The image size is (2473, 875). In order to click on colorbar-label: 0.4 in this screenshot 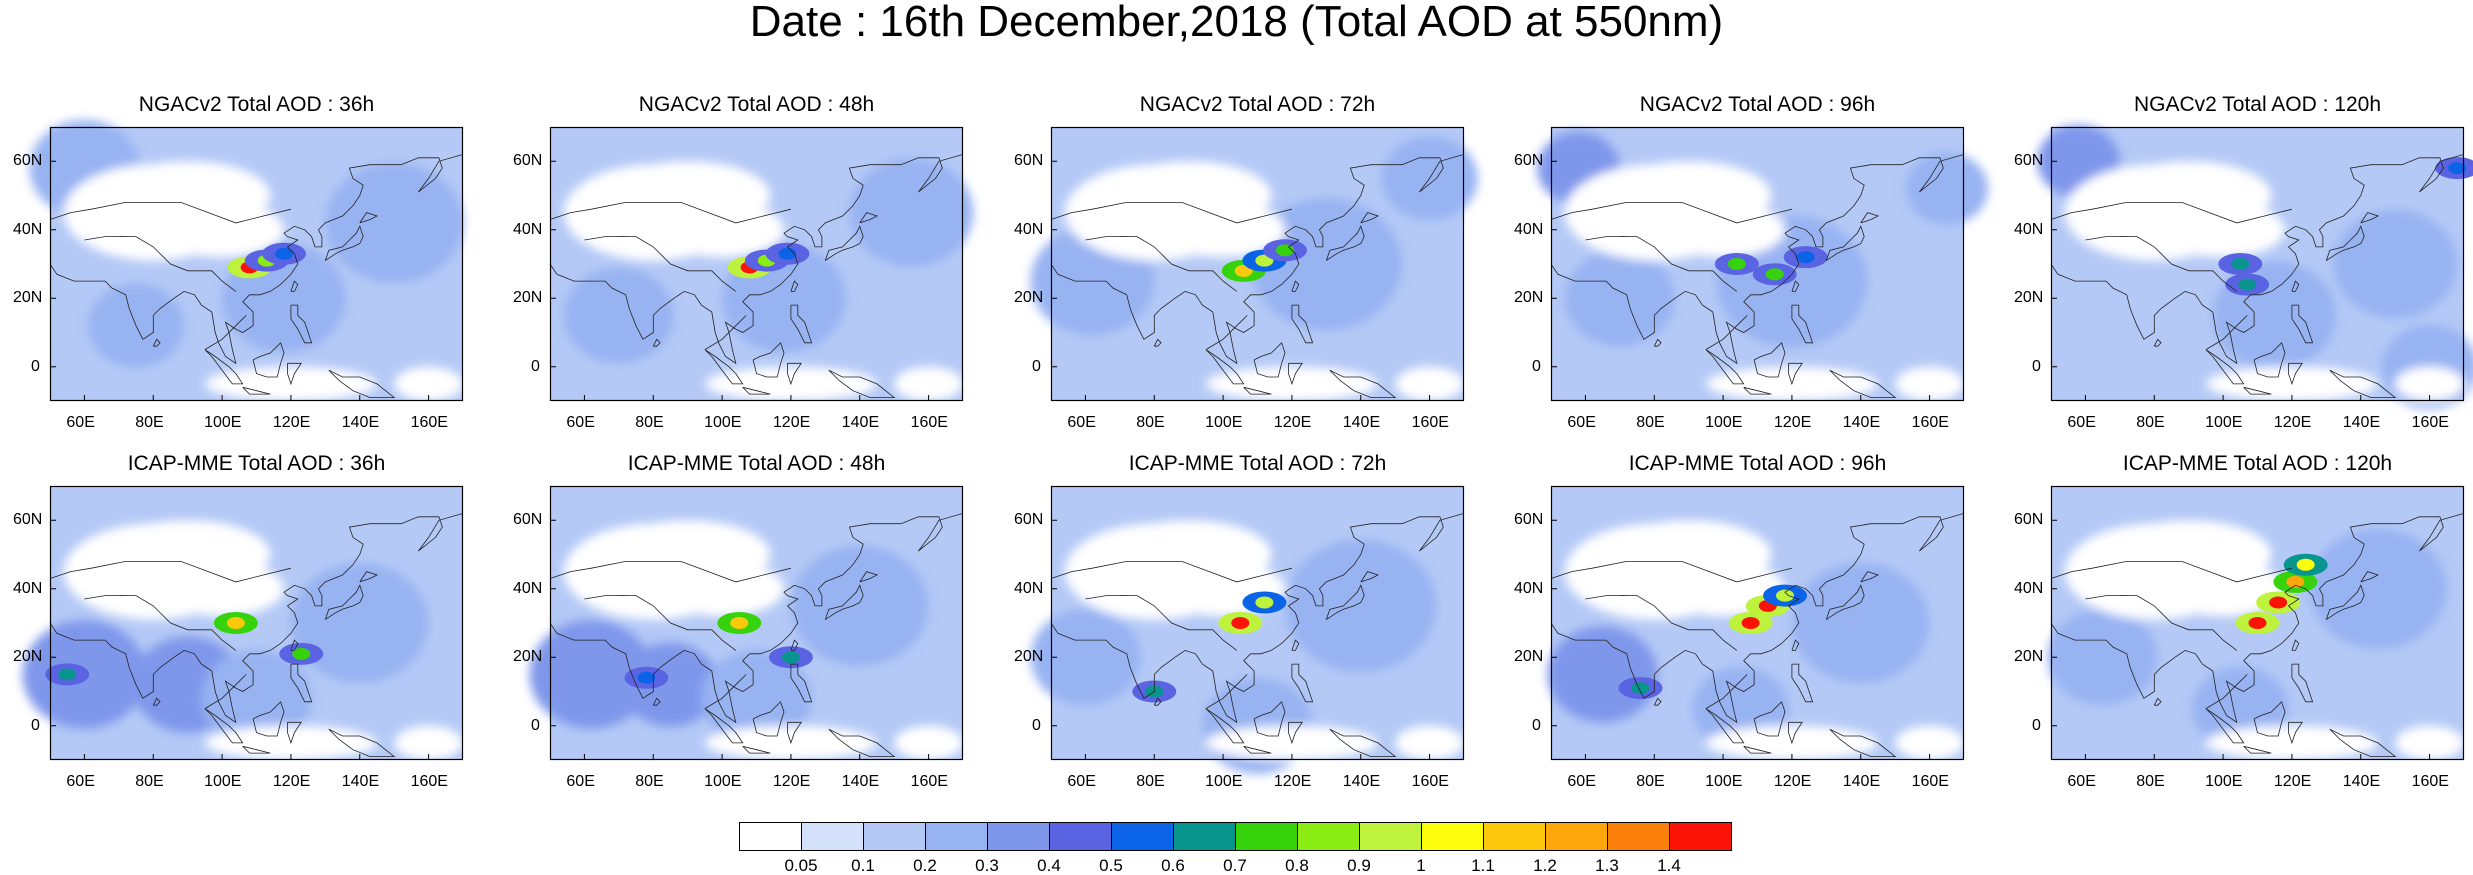, I will do `click(1049, 865)`.